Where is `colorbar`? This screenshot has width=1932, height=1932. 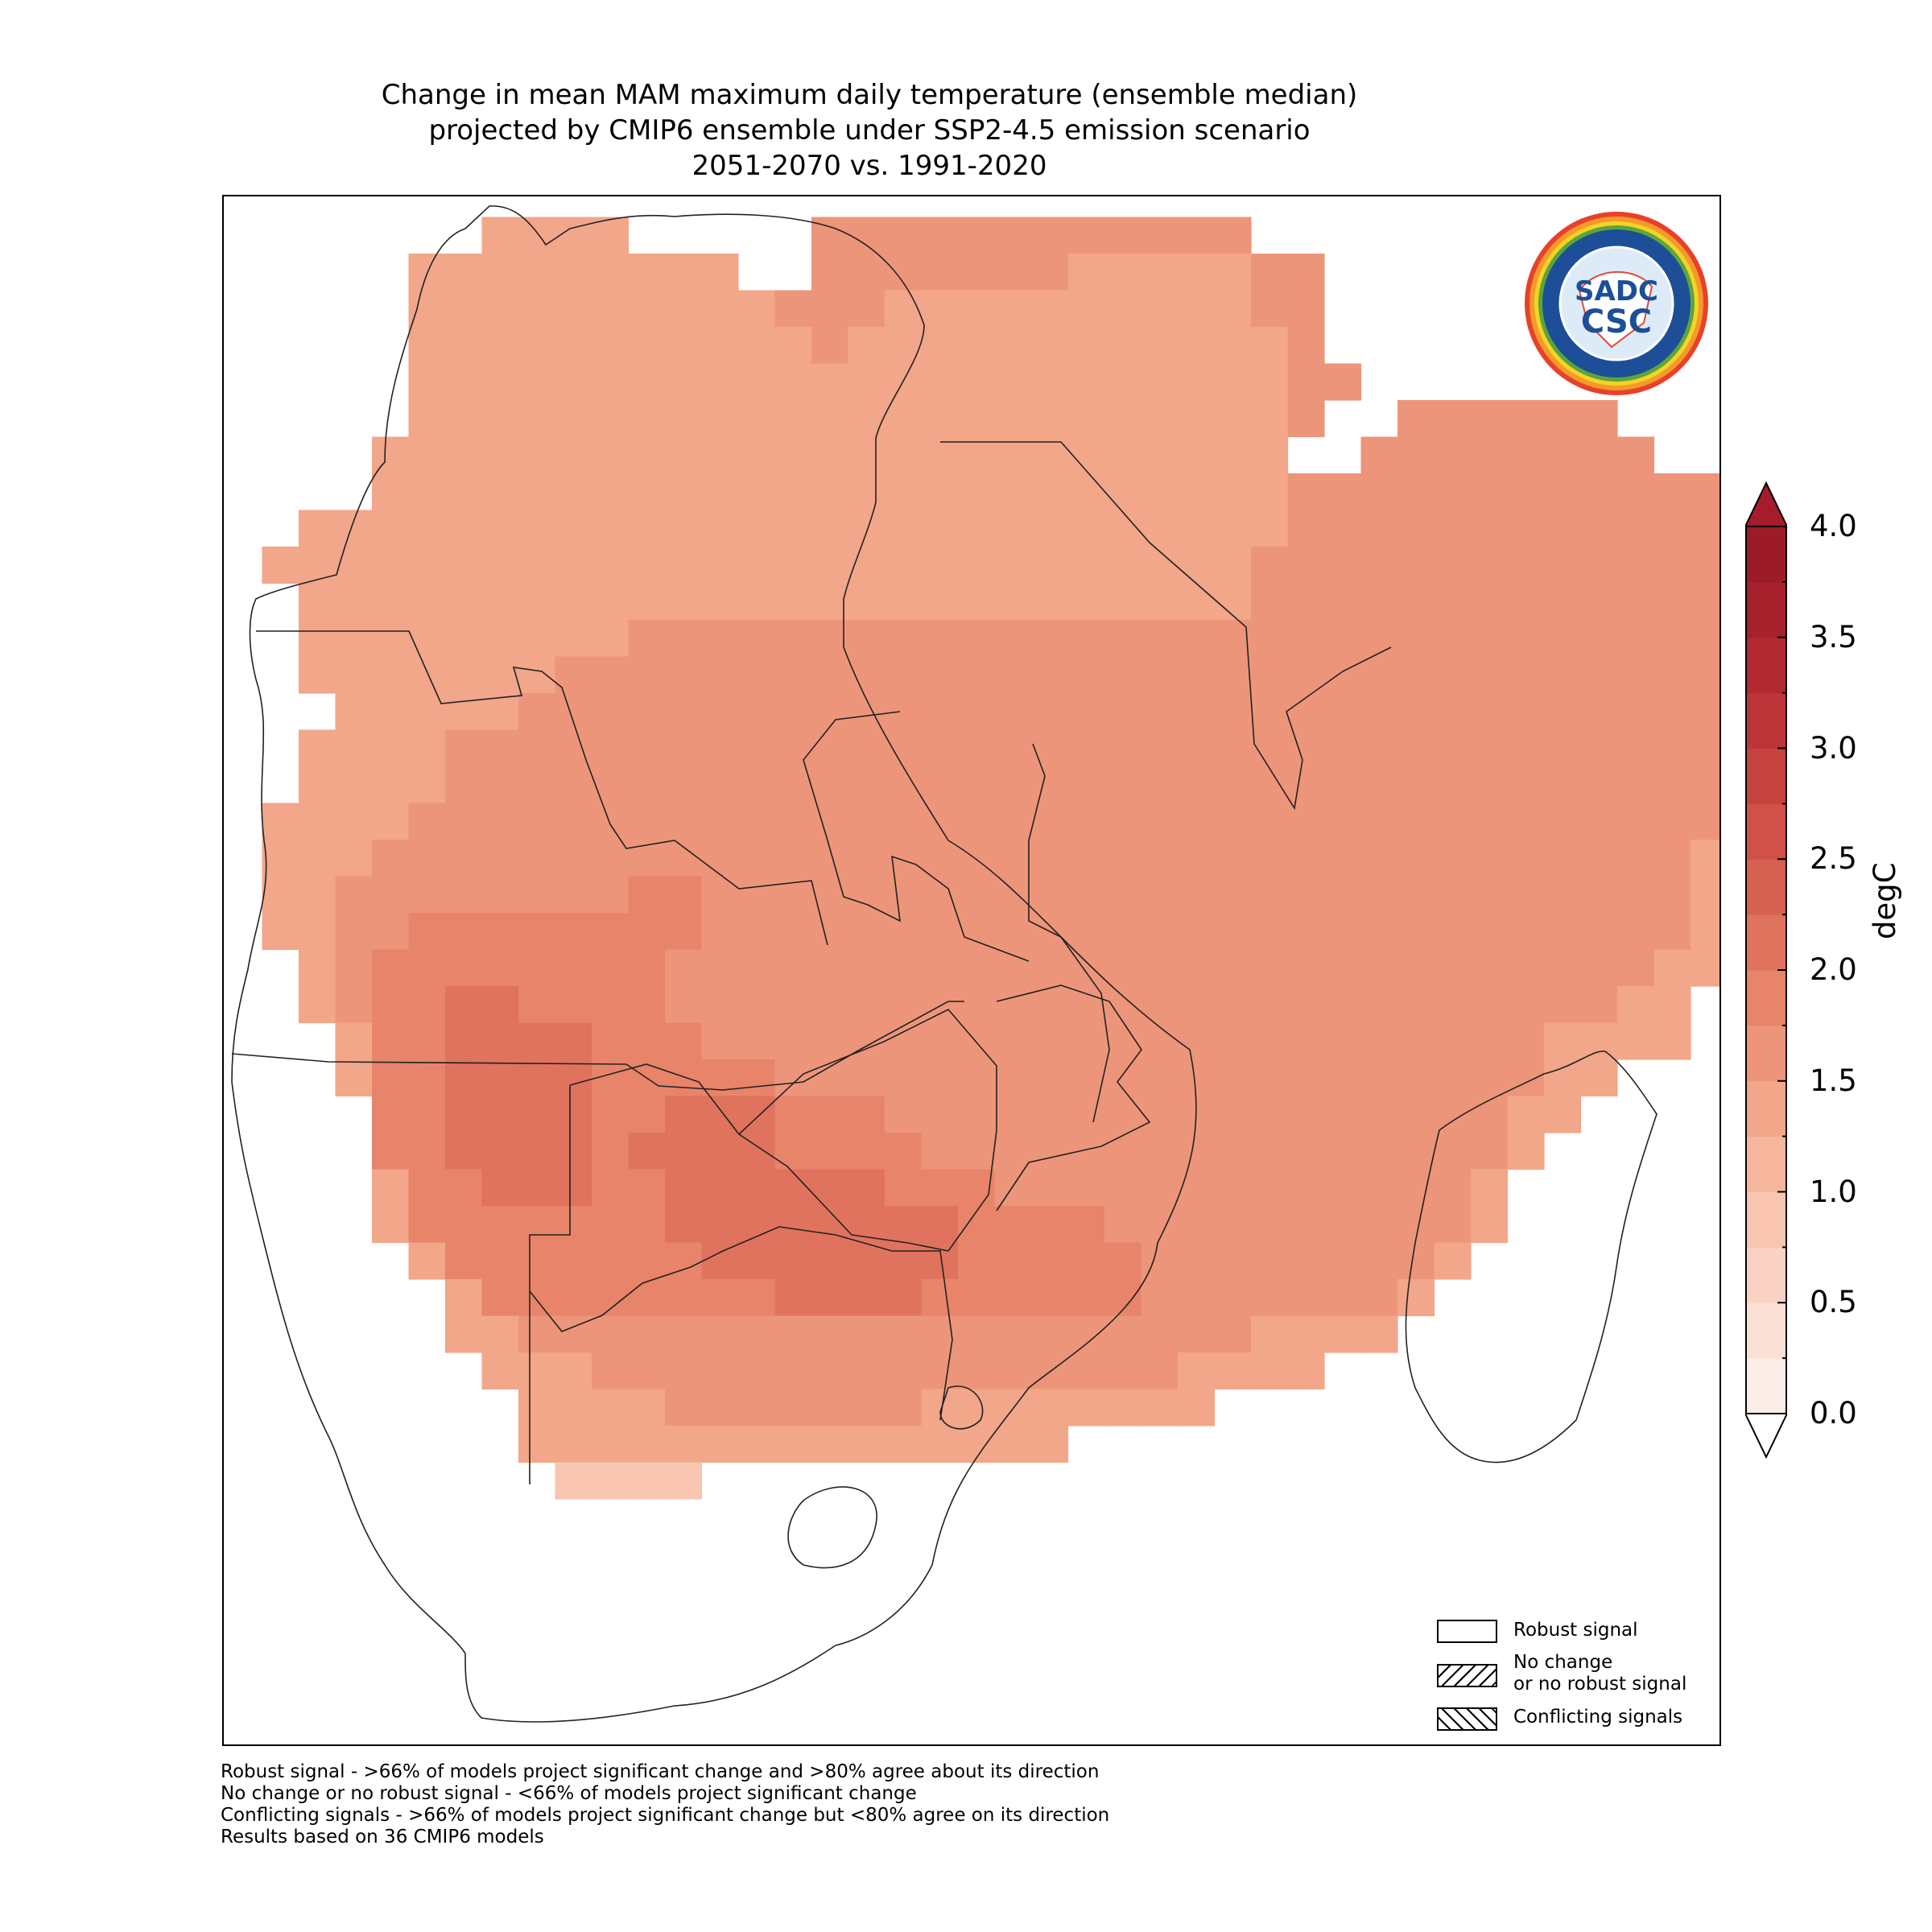 colorbar is located at coordinates (1766, 970).